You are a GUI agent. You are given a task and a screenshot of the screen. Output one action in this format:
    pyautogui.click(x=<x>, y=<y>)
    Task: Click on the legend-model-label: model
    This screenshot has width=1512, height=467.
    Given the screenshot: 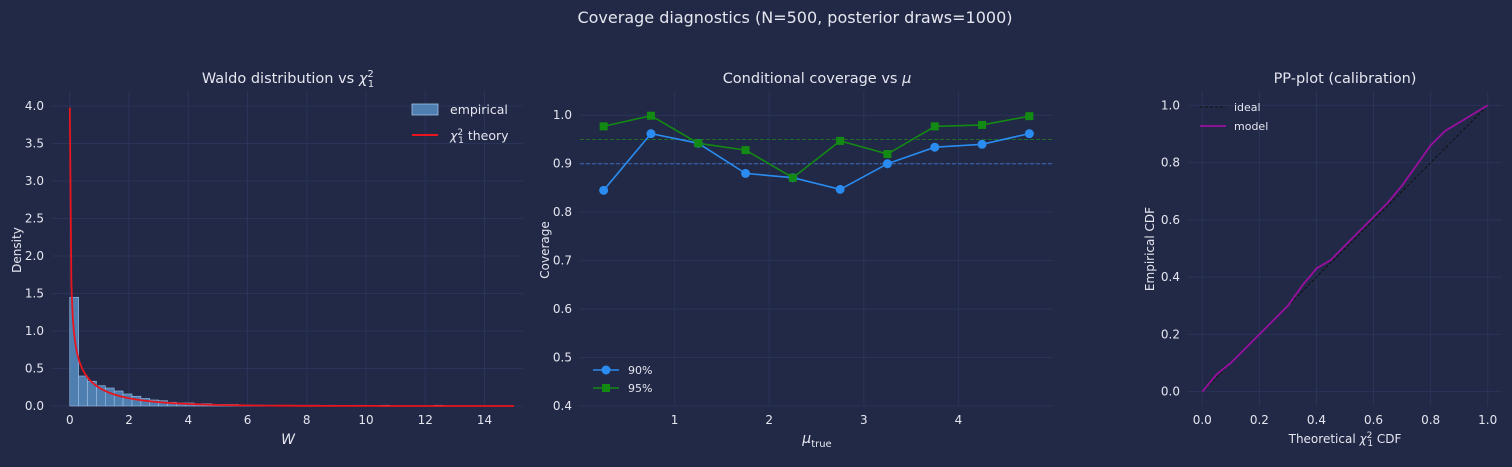 What is the action you would take?
    pyautogui.click(x=1251, y=126)
    